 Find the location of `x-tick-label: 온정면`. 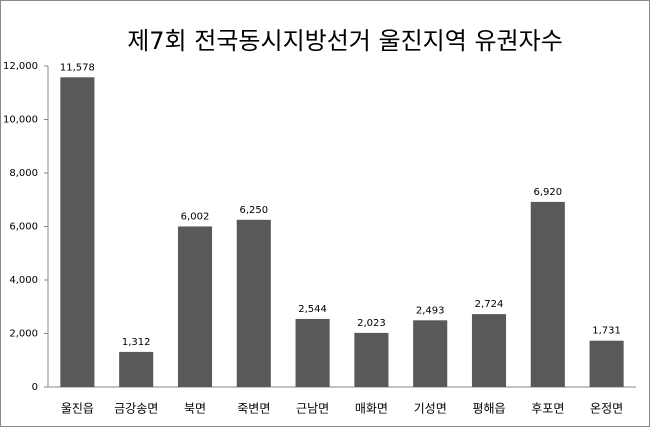

x-tick-label: 온정면 is located at coordinates (606, 409).